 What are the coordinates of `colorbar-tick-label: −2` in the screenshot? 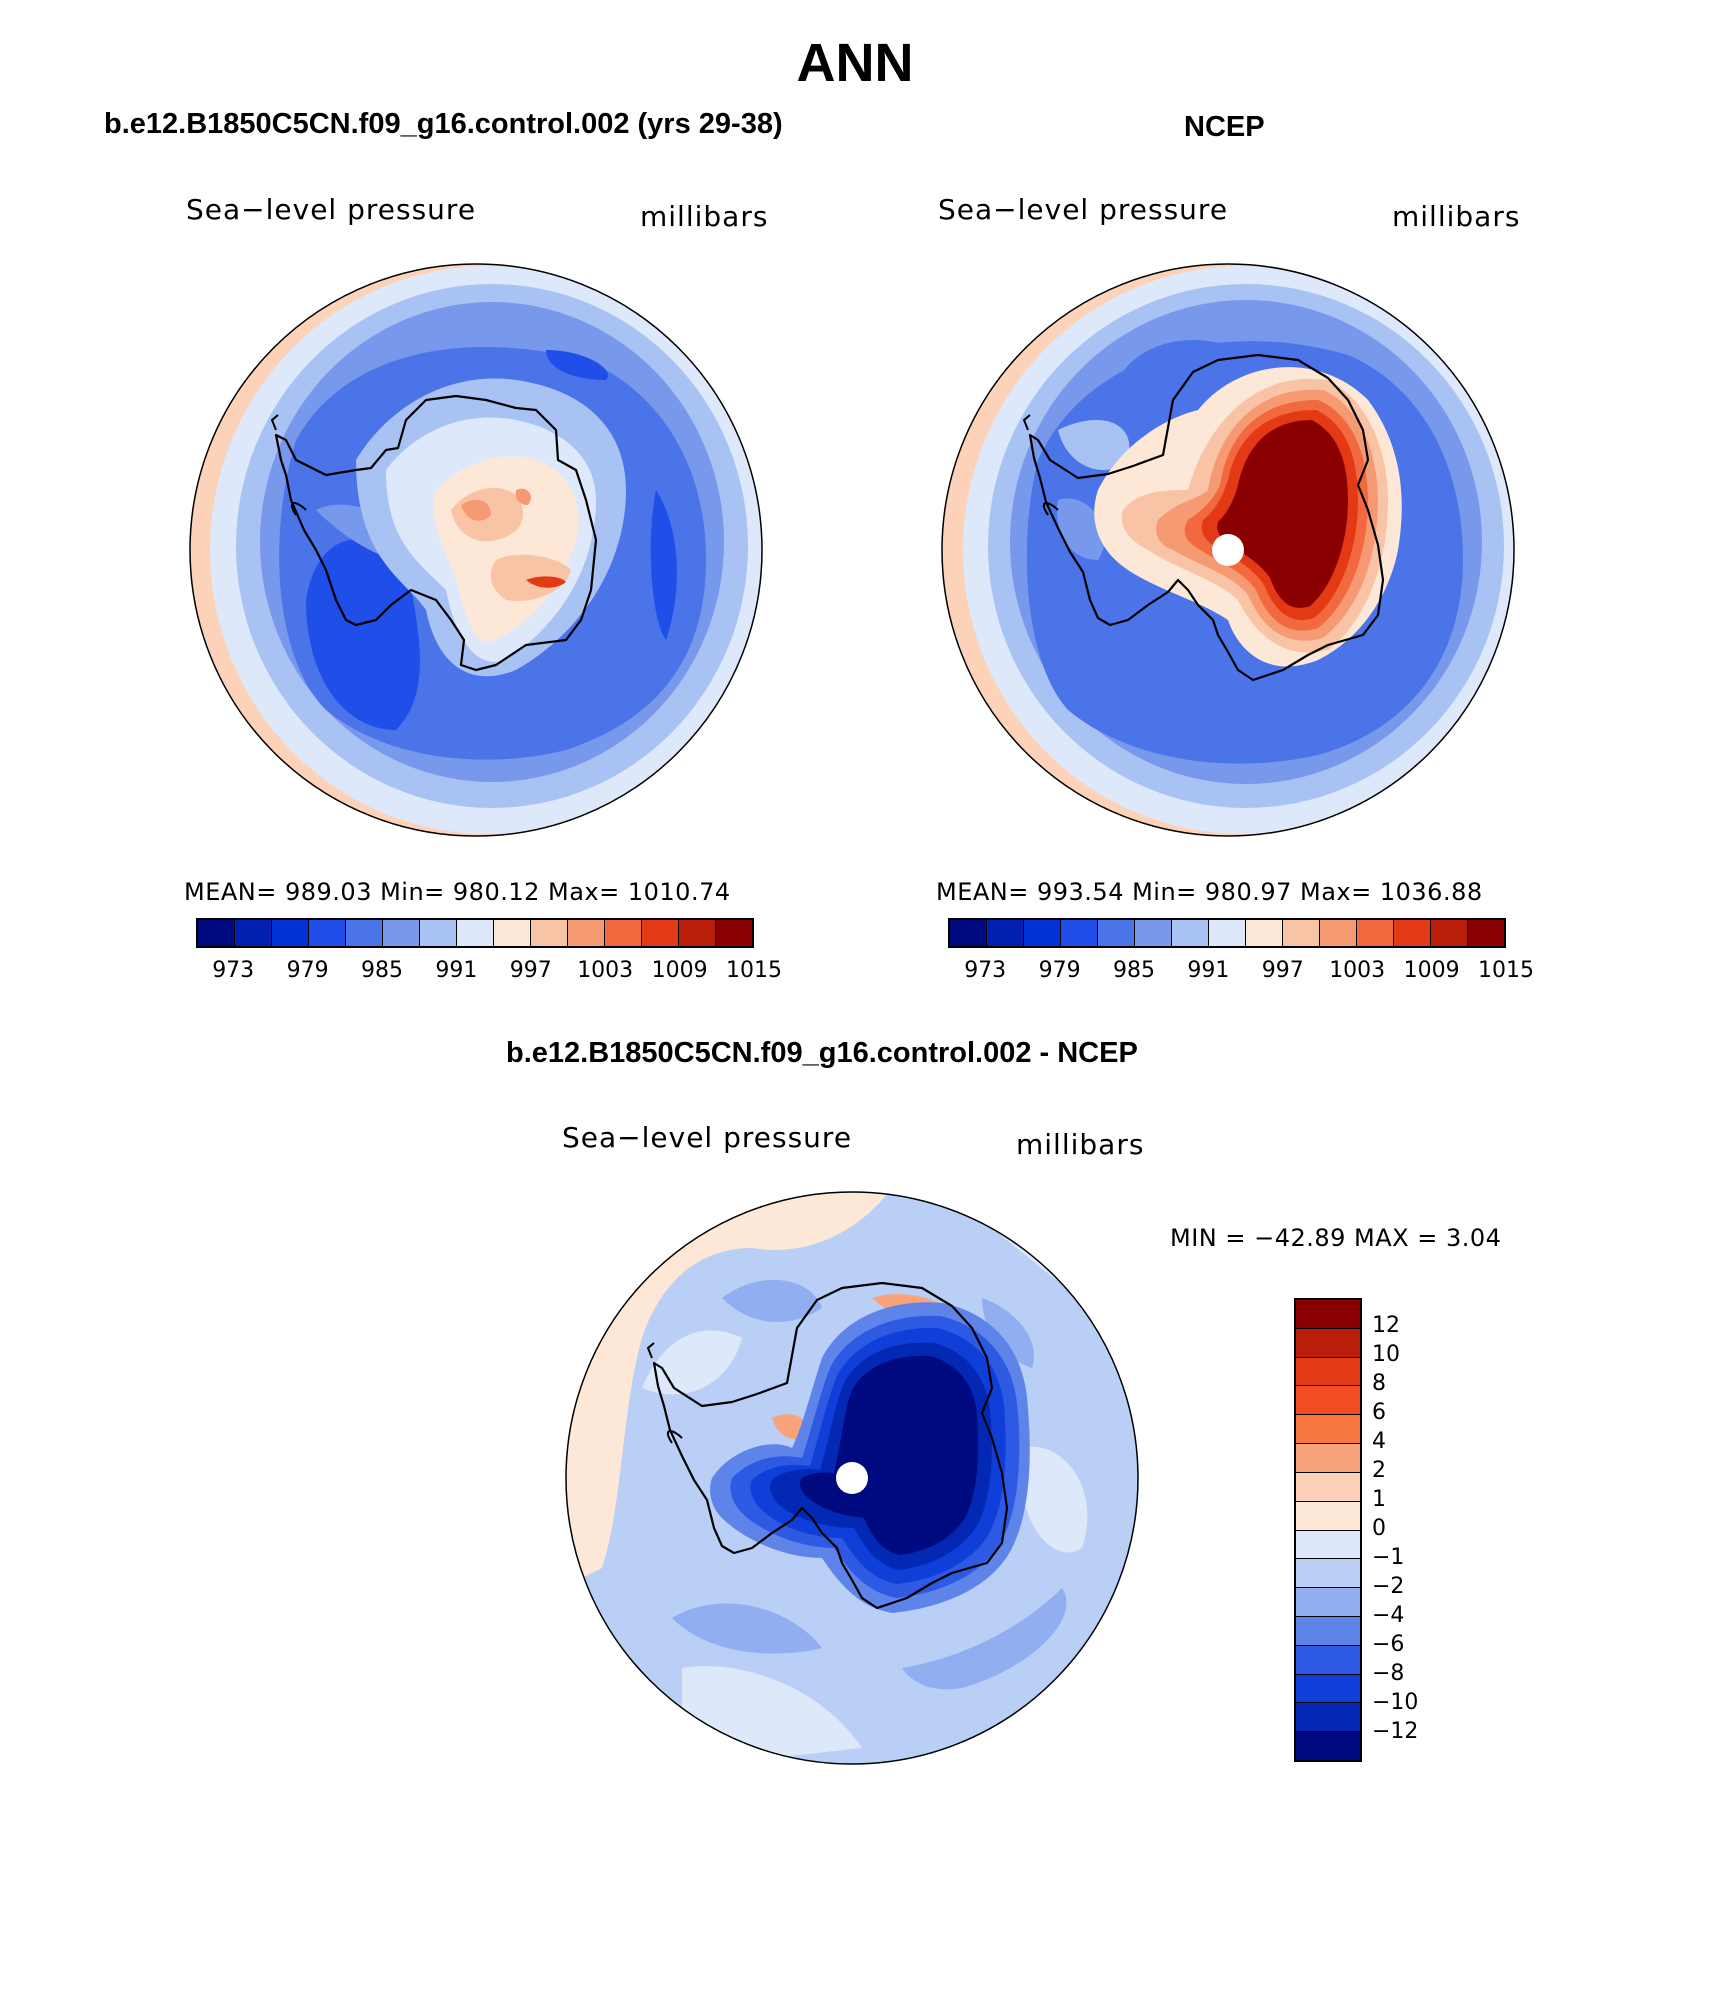 It's located at (1388, 1586).